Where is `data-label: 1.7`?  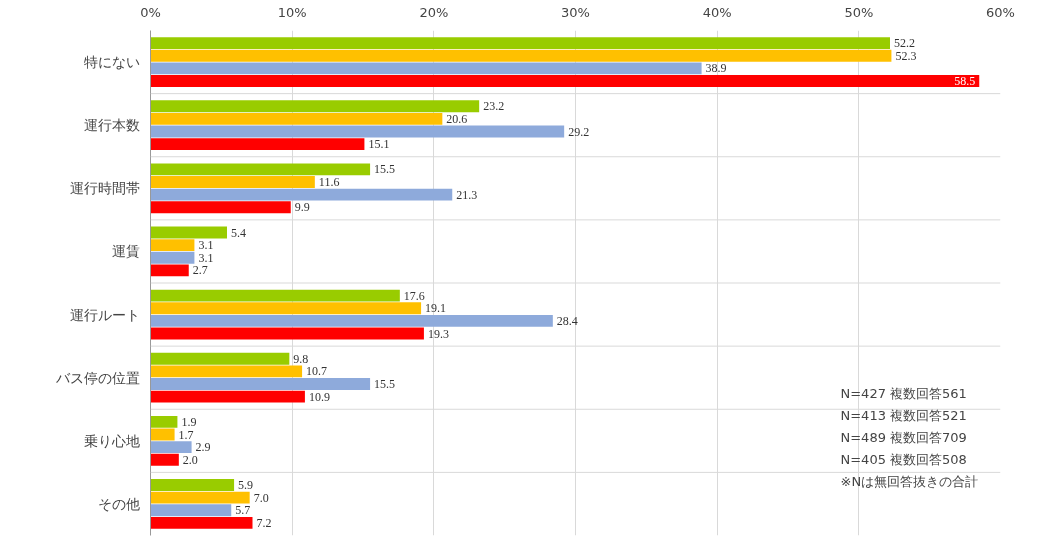 data-label: 1.7 is located at coordinates (186, 434).